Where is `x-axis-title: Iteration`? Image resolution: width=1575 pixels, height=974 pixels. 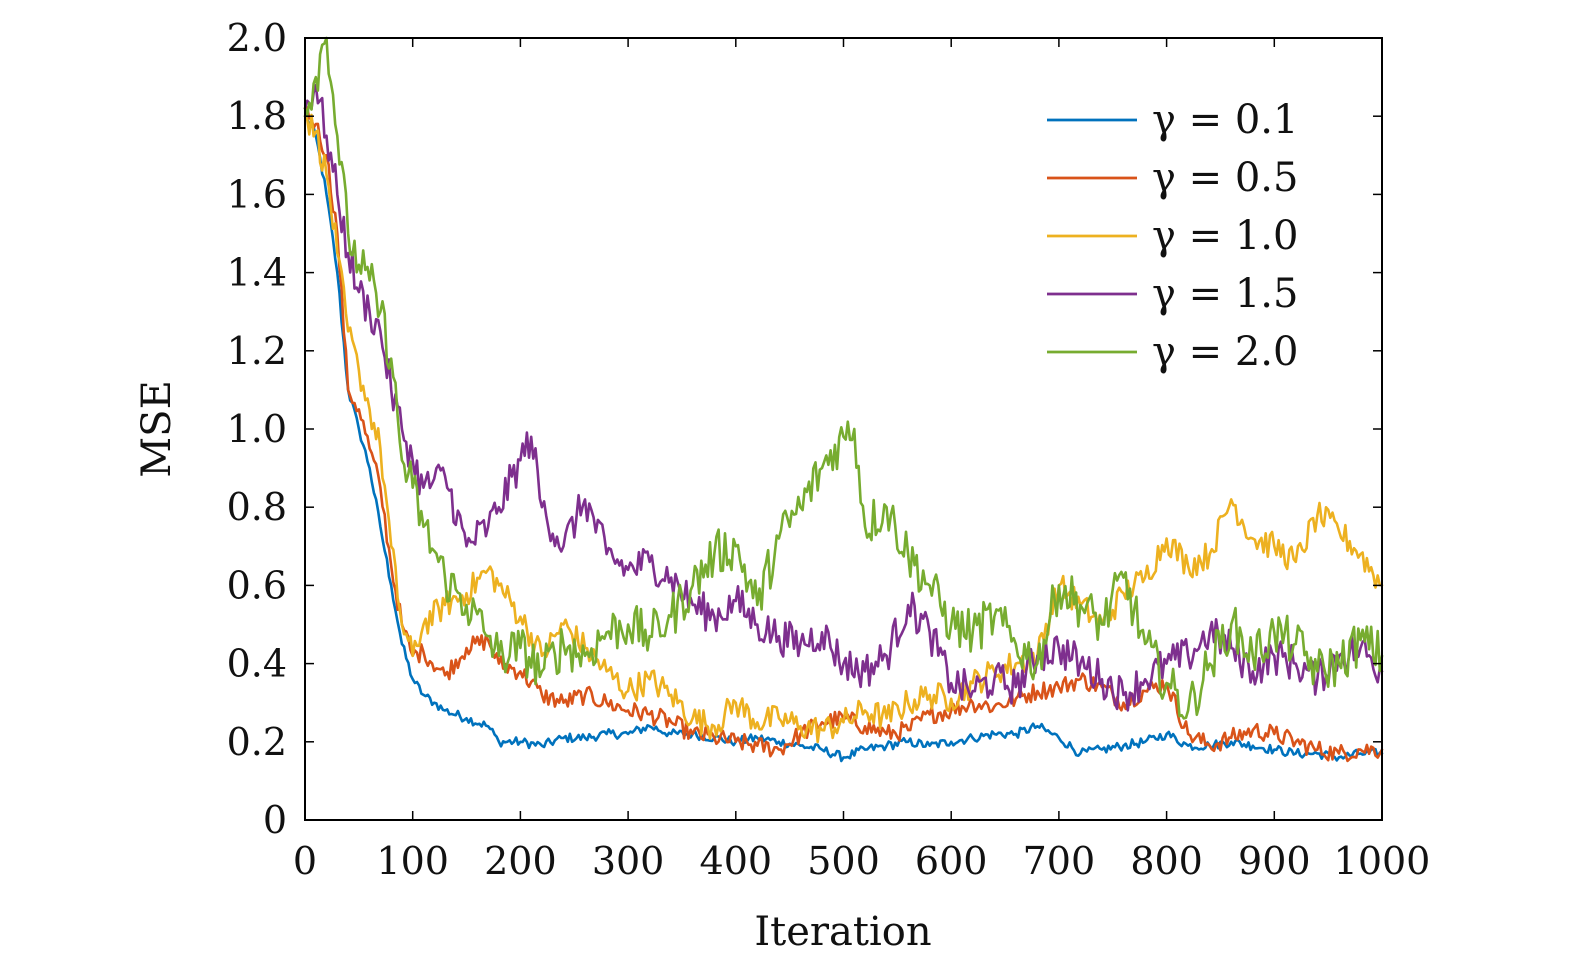 x-axis-title: Iteration is located at coordinates (842, 932).